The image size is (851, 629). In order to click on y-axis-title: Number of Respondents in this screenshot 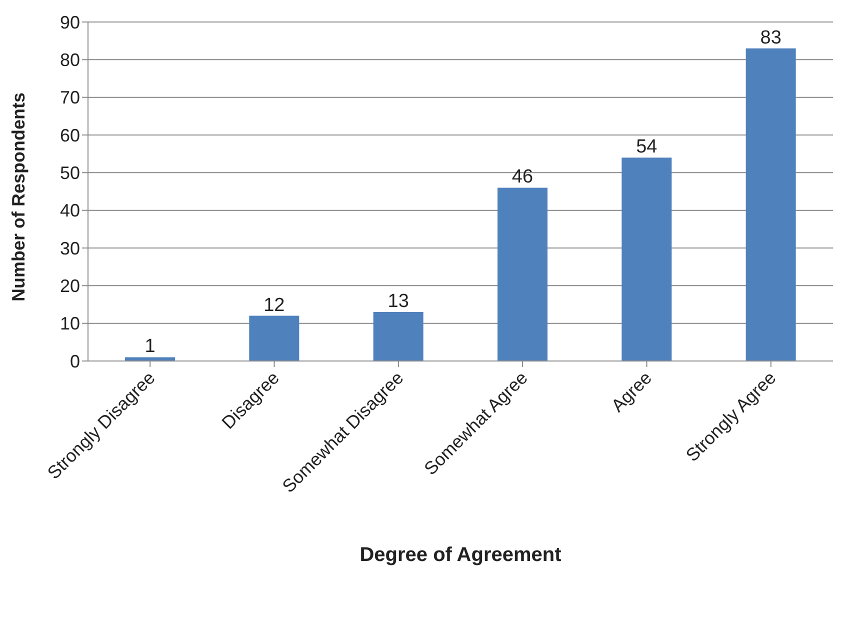, I will do `click(18, 197)`.